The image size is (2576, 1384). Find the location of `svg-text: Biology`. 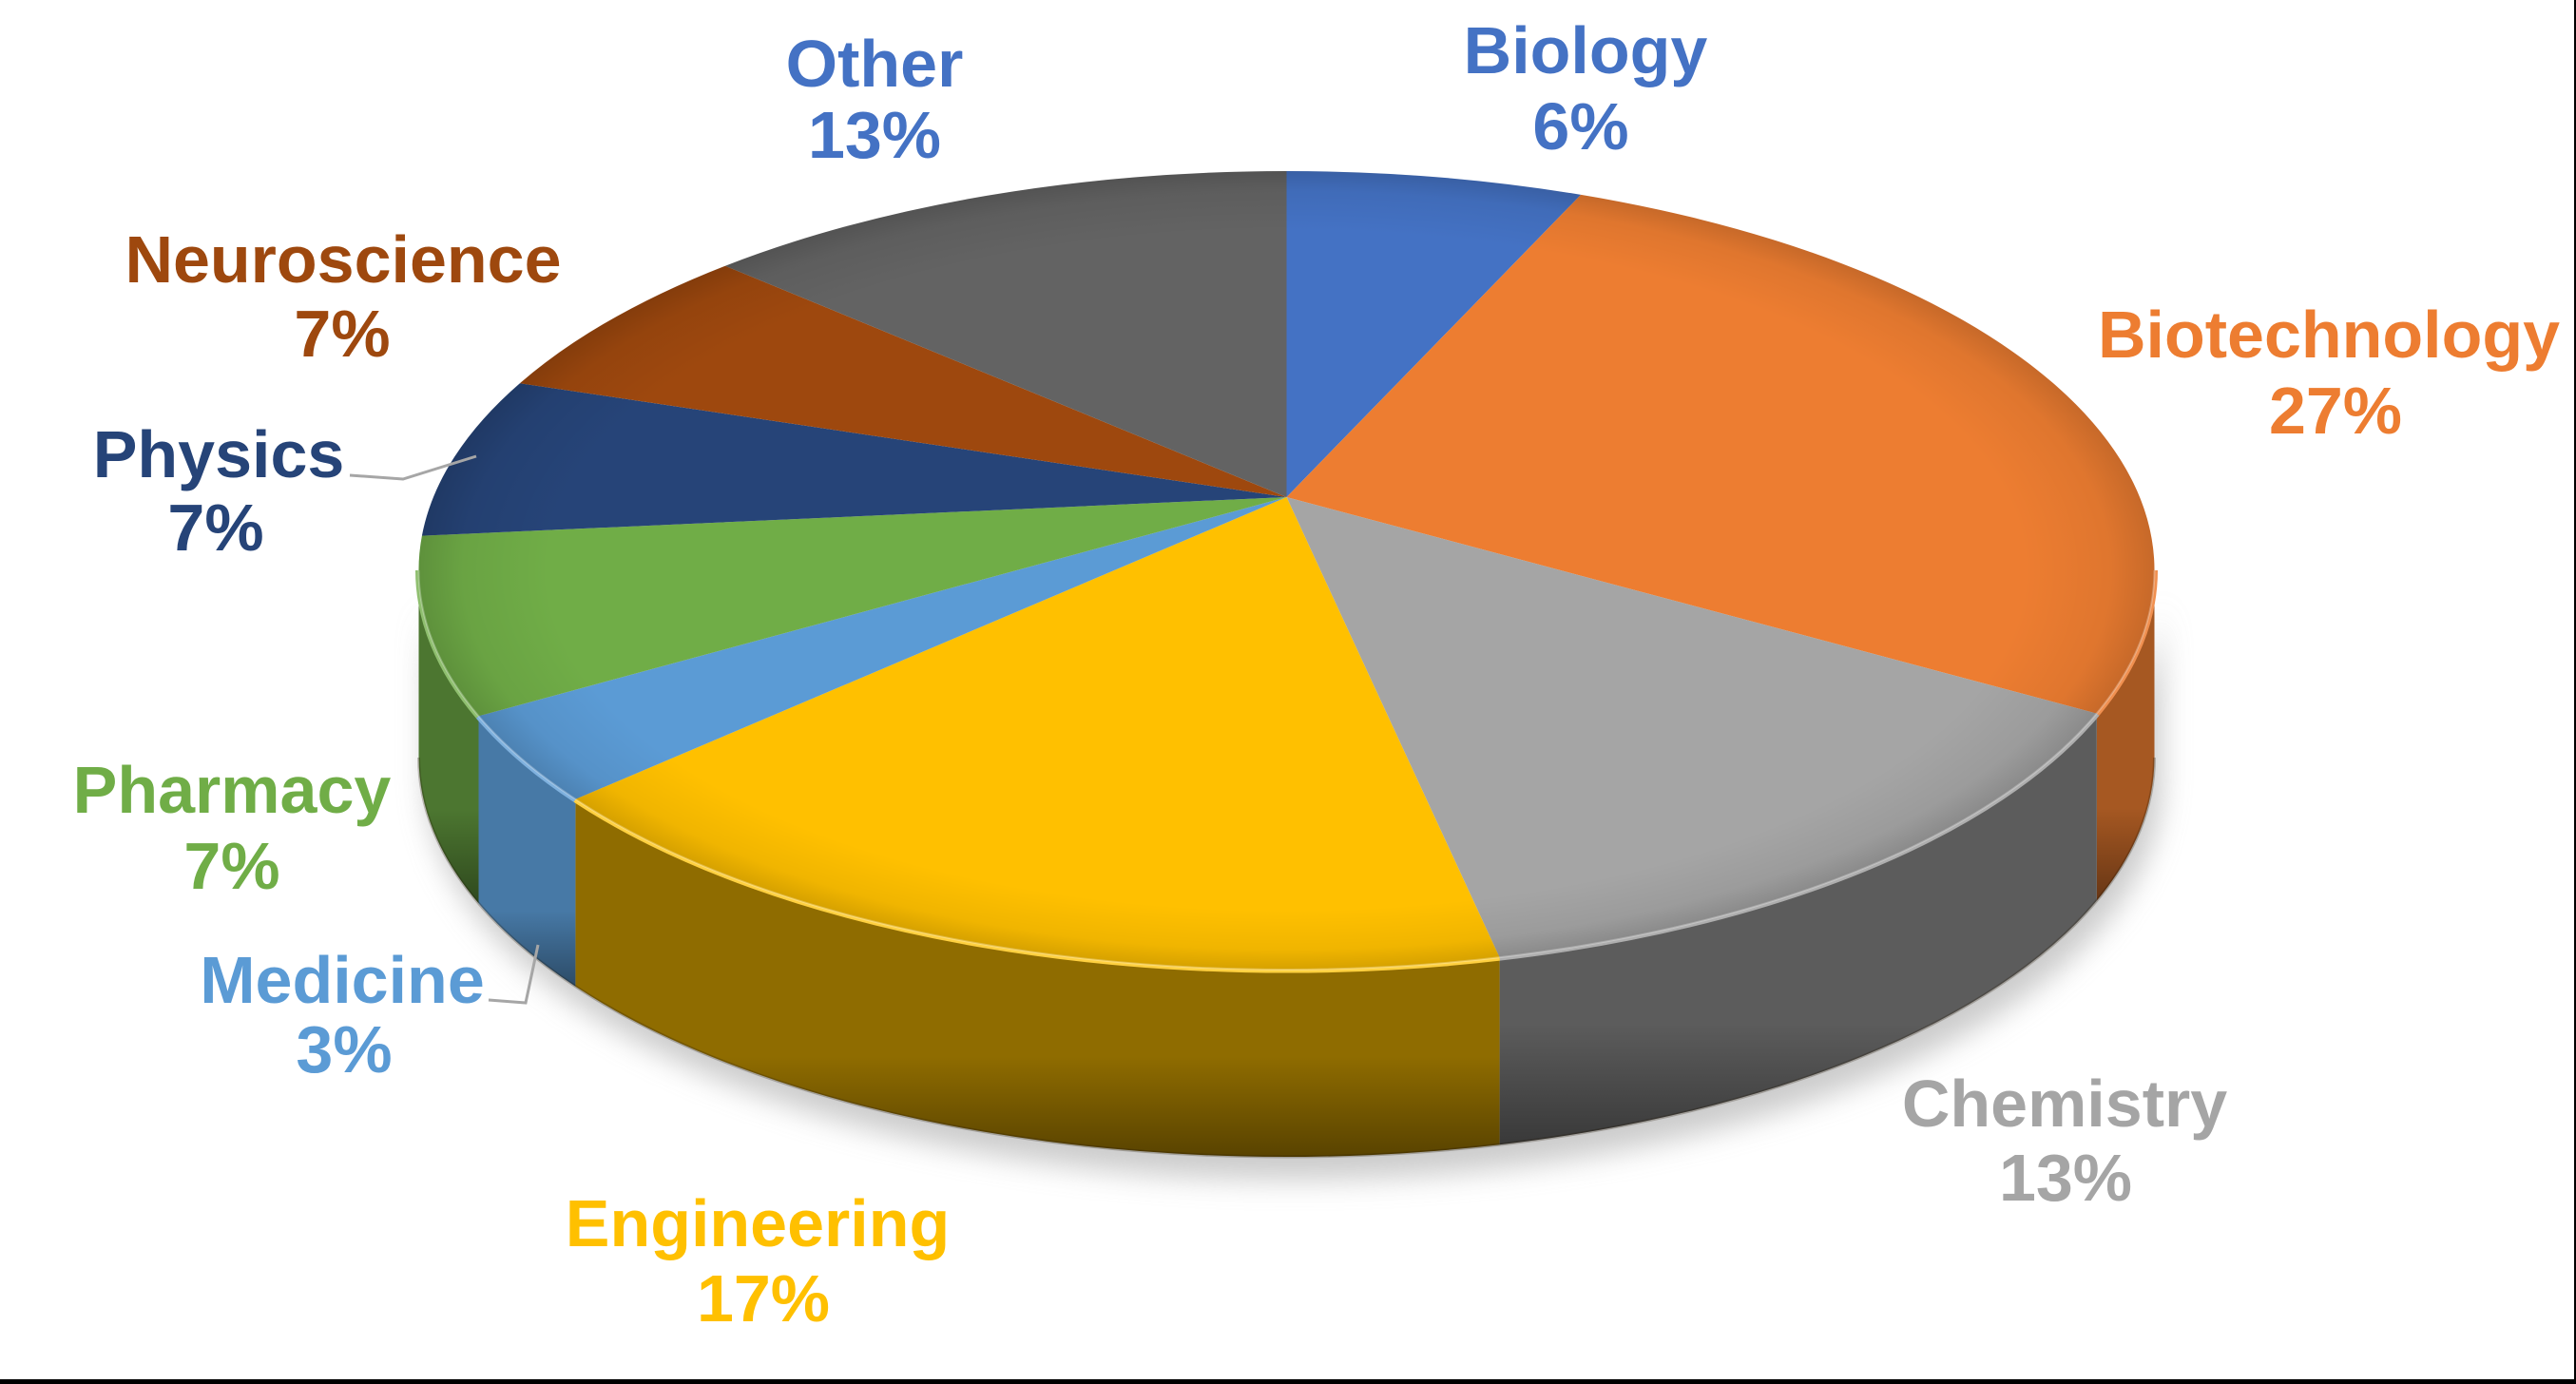

svg-text: Biology is located at coordinates (1586, 50).